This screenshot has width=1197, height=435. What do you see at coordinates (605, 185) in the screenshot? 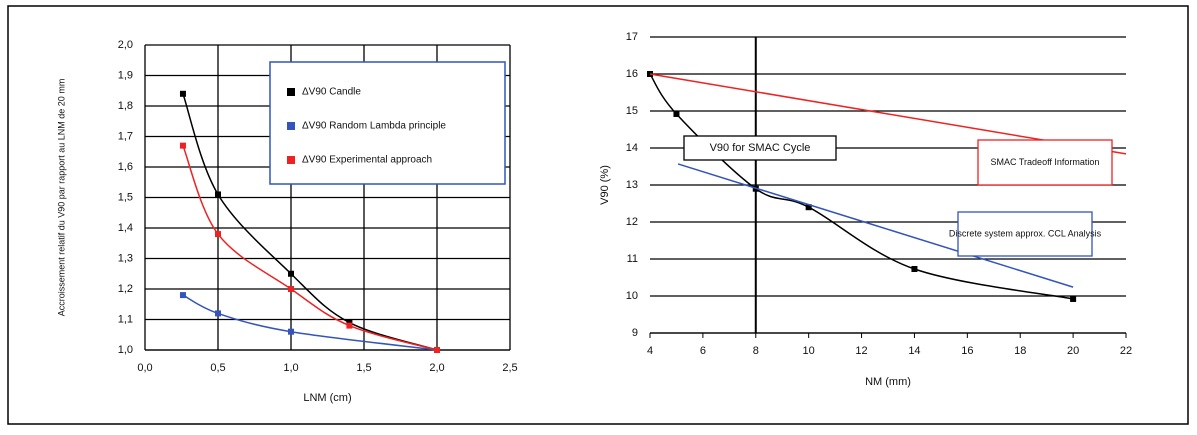
I see `y-axis-label: V90 (%)` at bounding box center [605, 185].